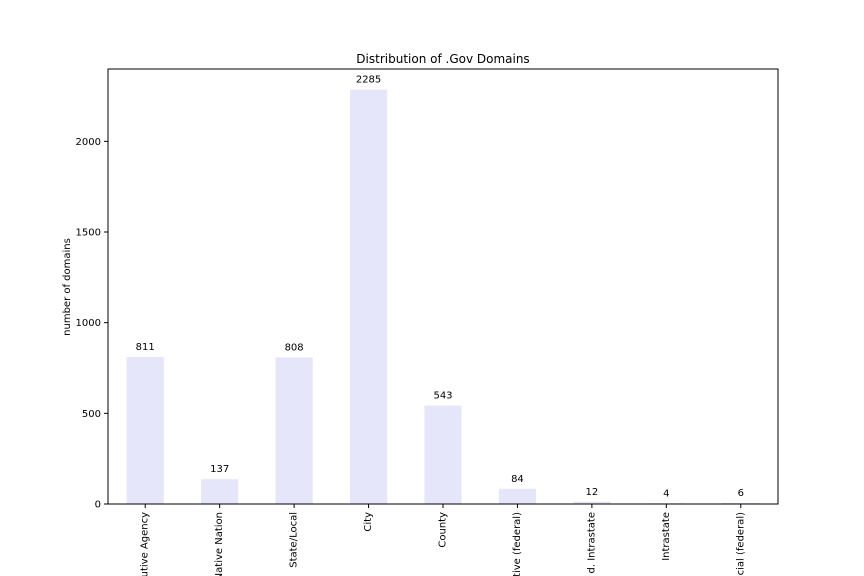 The width and height of the screenshot is (864, 576). Describe the element at coordinates (442, 396) in the screenshot. I see `data-label: 543` at that location.